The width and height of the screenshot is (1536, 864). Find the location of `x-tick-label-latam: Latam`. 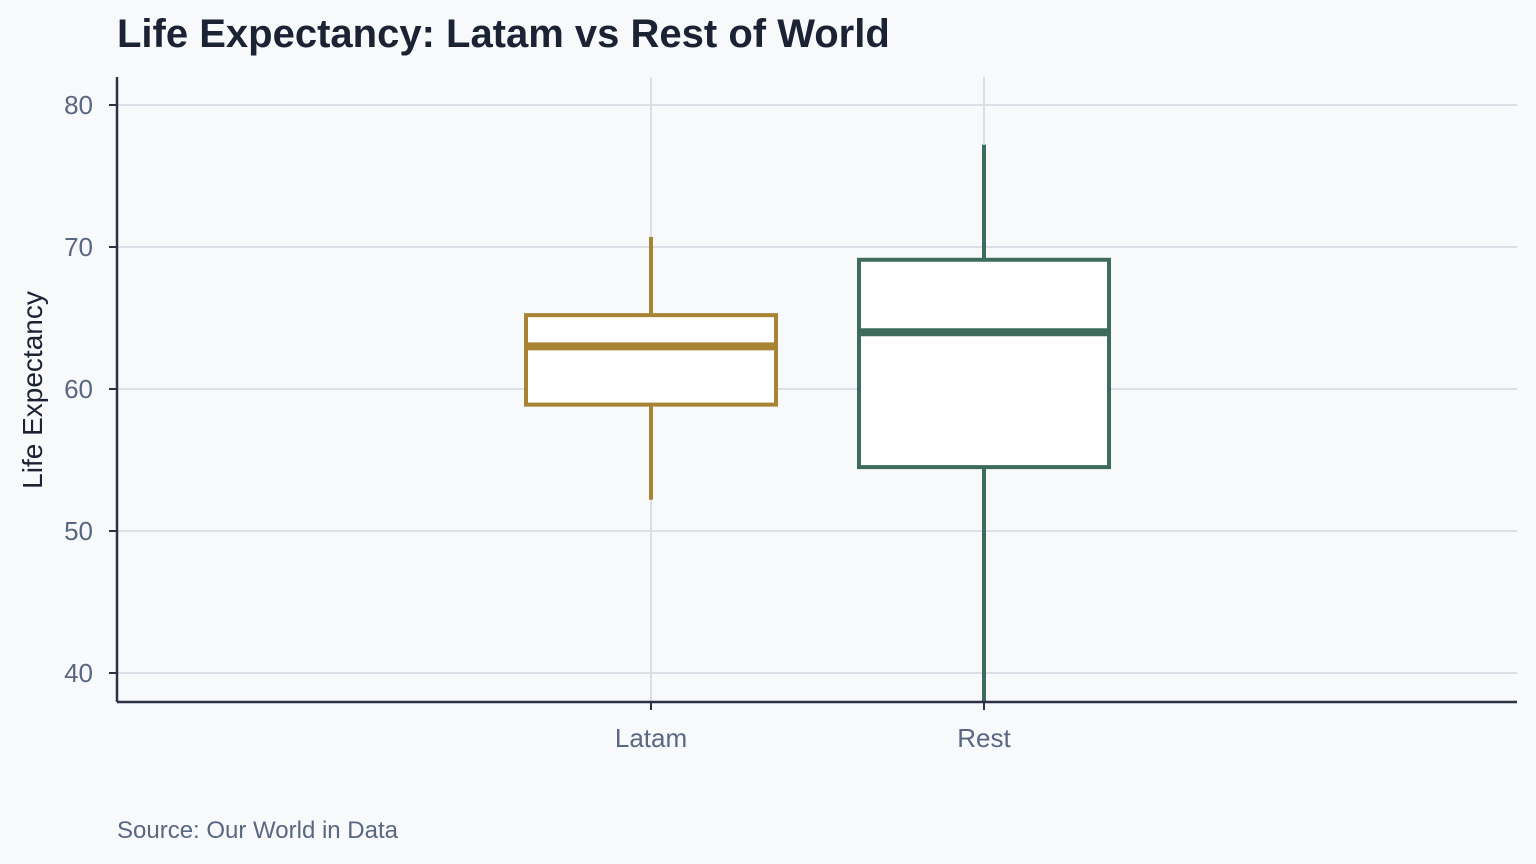

x-tick-label-latam: Latam is located at coordinates (651, 738).